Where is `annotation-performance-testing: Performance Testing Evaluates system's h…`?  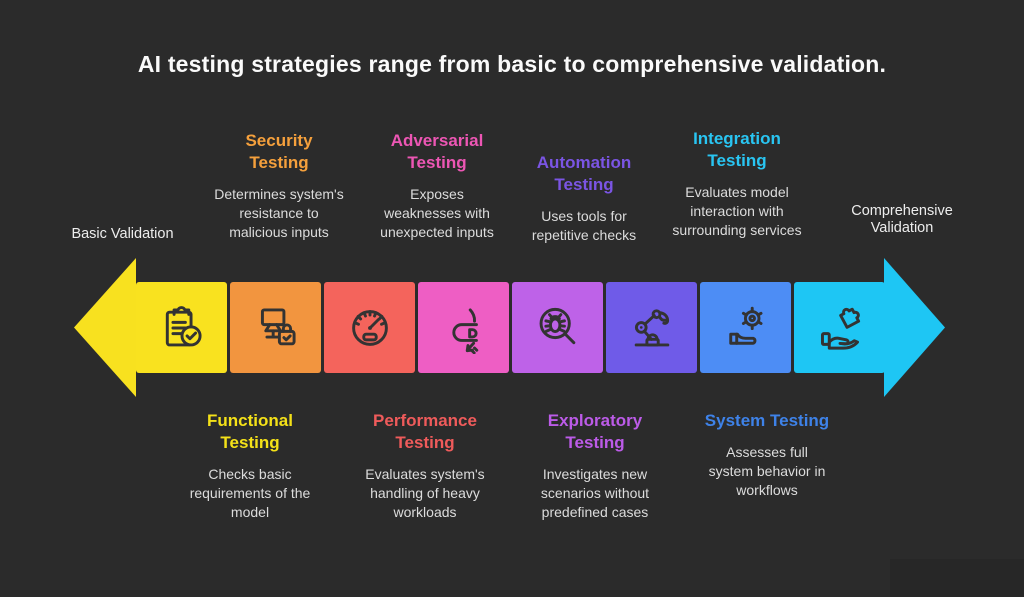
annotation-performance-testing: Performance Testing Evaluates system's h… is located at coordinates (425, 466).